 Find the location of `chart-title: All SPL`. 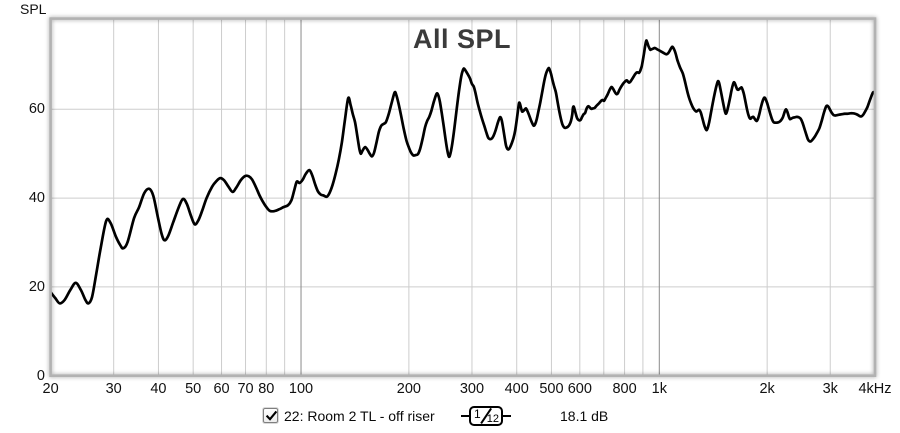

chart-title: All SPL is located at coordinates (462, 39).